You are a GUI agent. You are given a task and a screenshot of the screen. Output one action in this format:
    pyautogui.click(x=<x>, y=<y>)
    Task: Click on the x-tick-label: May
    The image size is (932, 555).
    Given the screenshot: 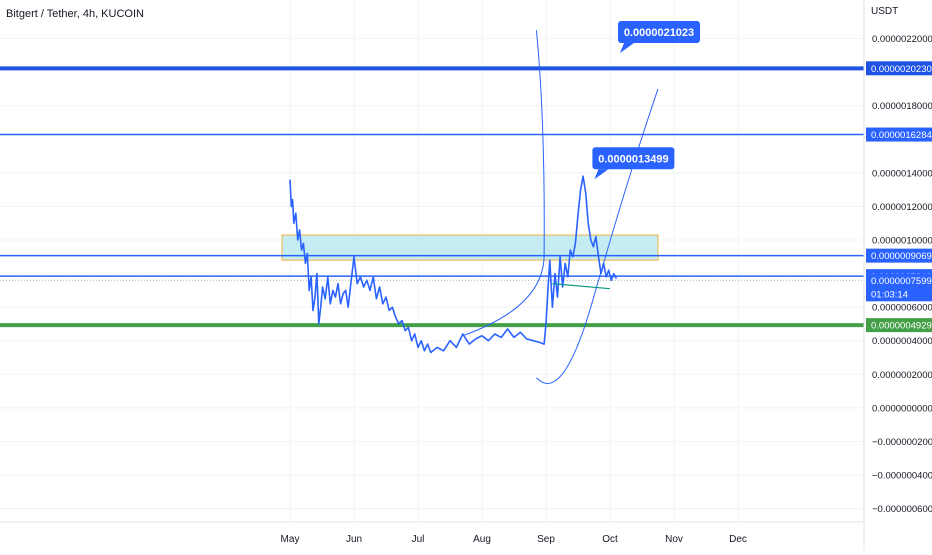 What is the action you would take?
    pyautogui.click(x=290, y=539)
    